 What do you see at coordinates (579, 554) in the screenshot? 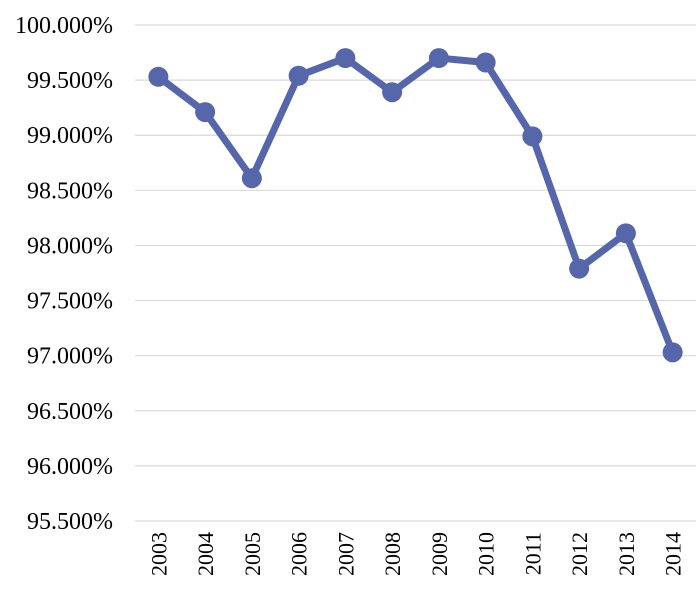
I see `x-tick-label: 2012` at bounding box center [579, 554].